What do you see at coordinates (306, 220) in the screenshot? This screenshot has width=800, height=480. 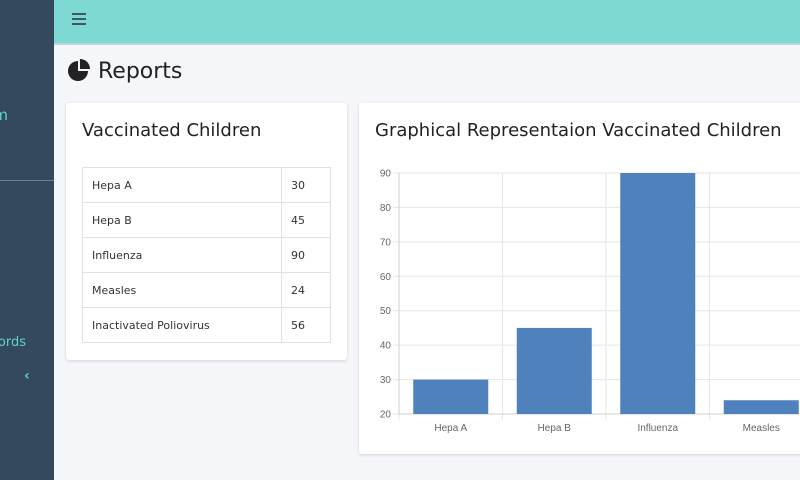 I see `count-cell: 45` at bounding box center [306, 220].